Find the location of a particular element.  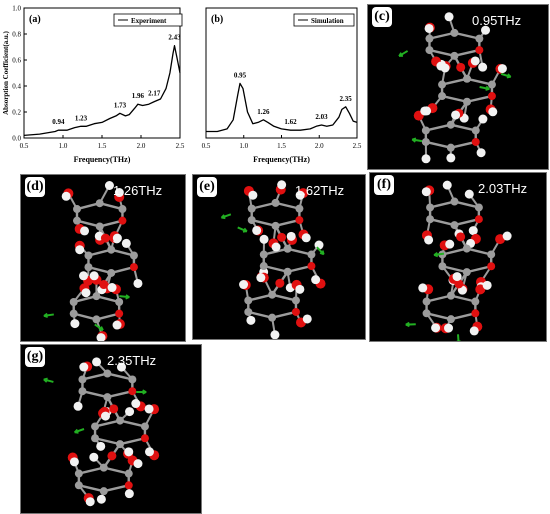

y-axis-label: Absorption Coefficient(a.u.) is located at coordinates (6, 72).